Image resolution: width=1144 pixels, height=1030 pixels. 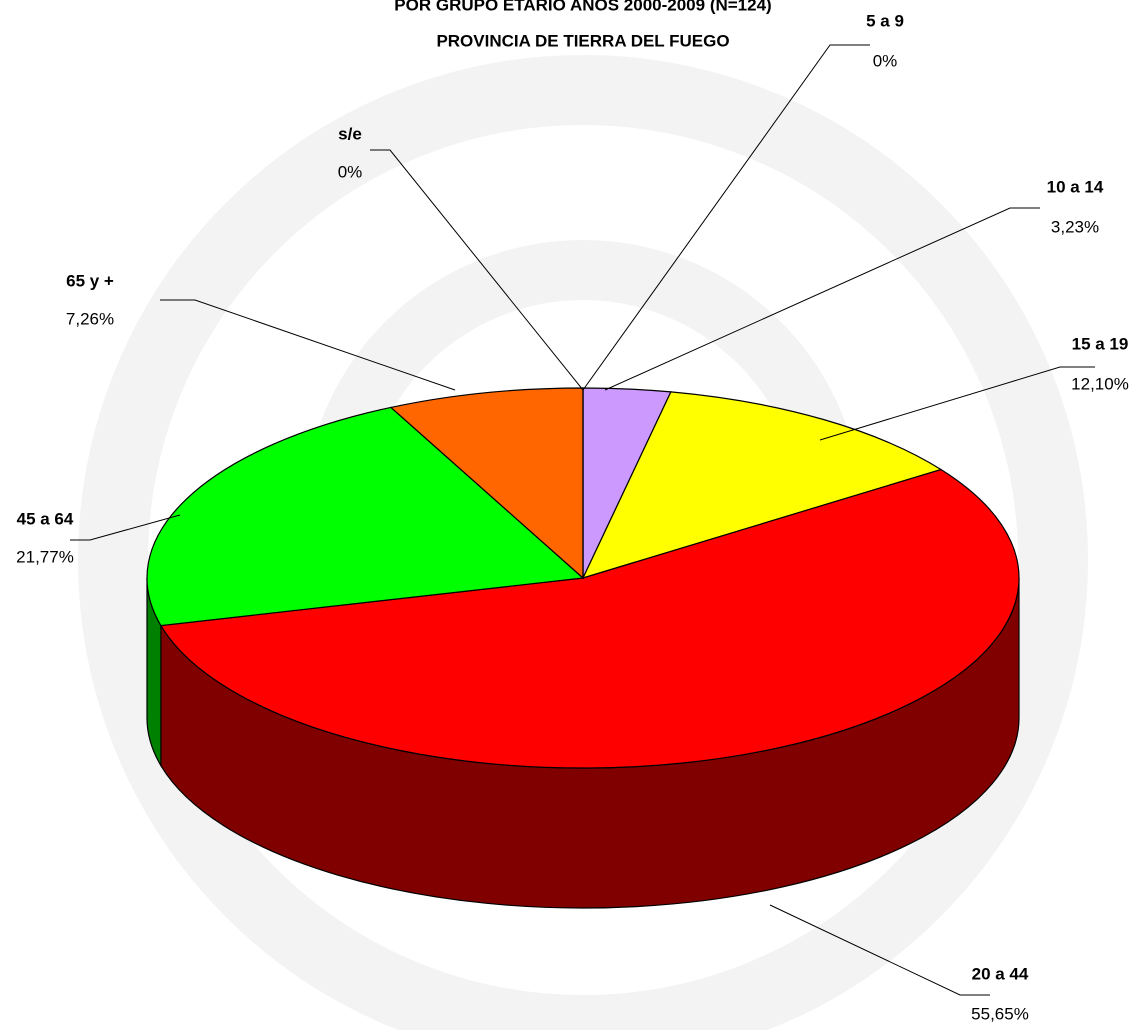 What do you see at coordinates (1075, 226) in the screenshot?
I see `value-label: 3,23%` at bounding box center [1075, 226].